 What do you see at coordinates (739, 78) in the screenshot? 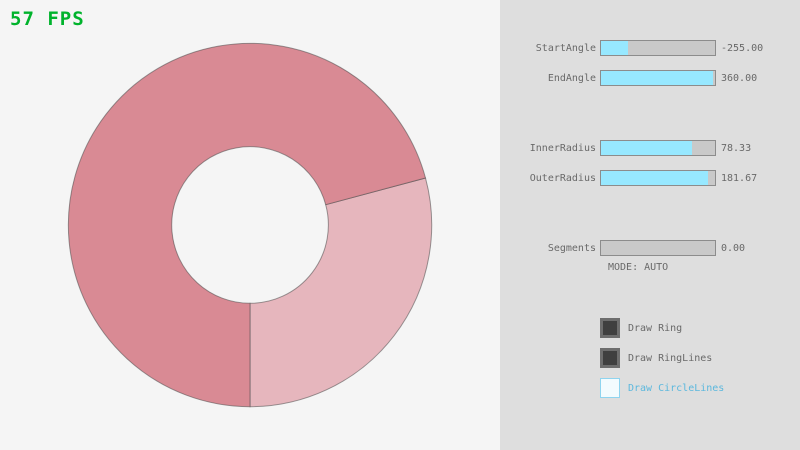
I see `endangle-value: 360.00` at bounding box center [739, 78].